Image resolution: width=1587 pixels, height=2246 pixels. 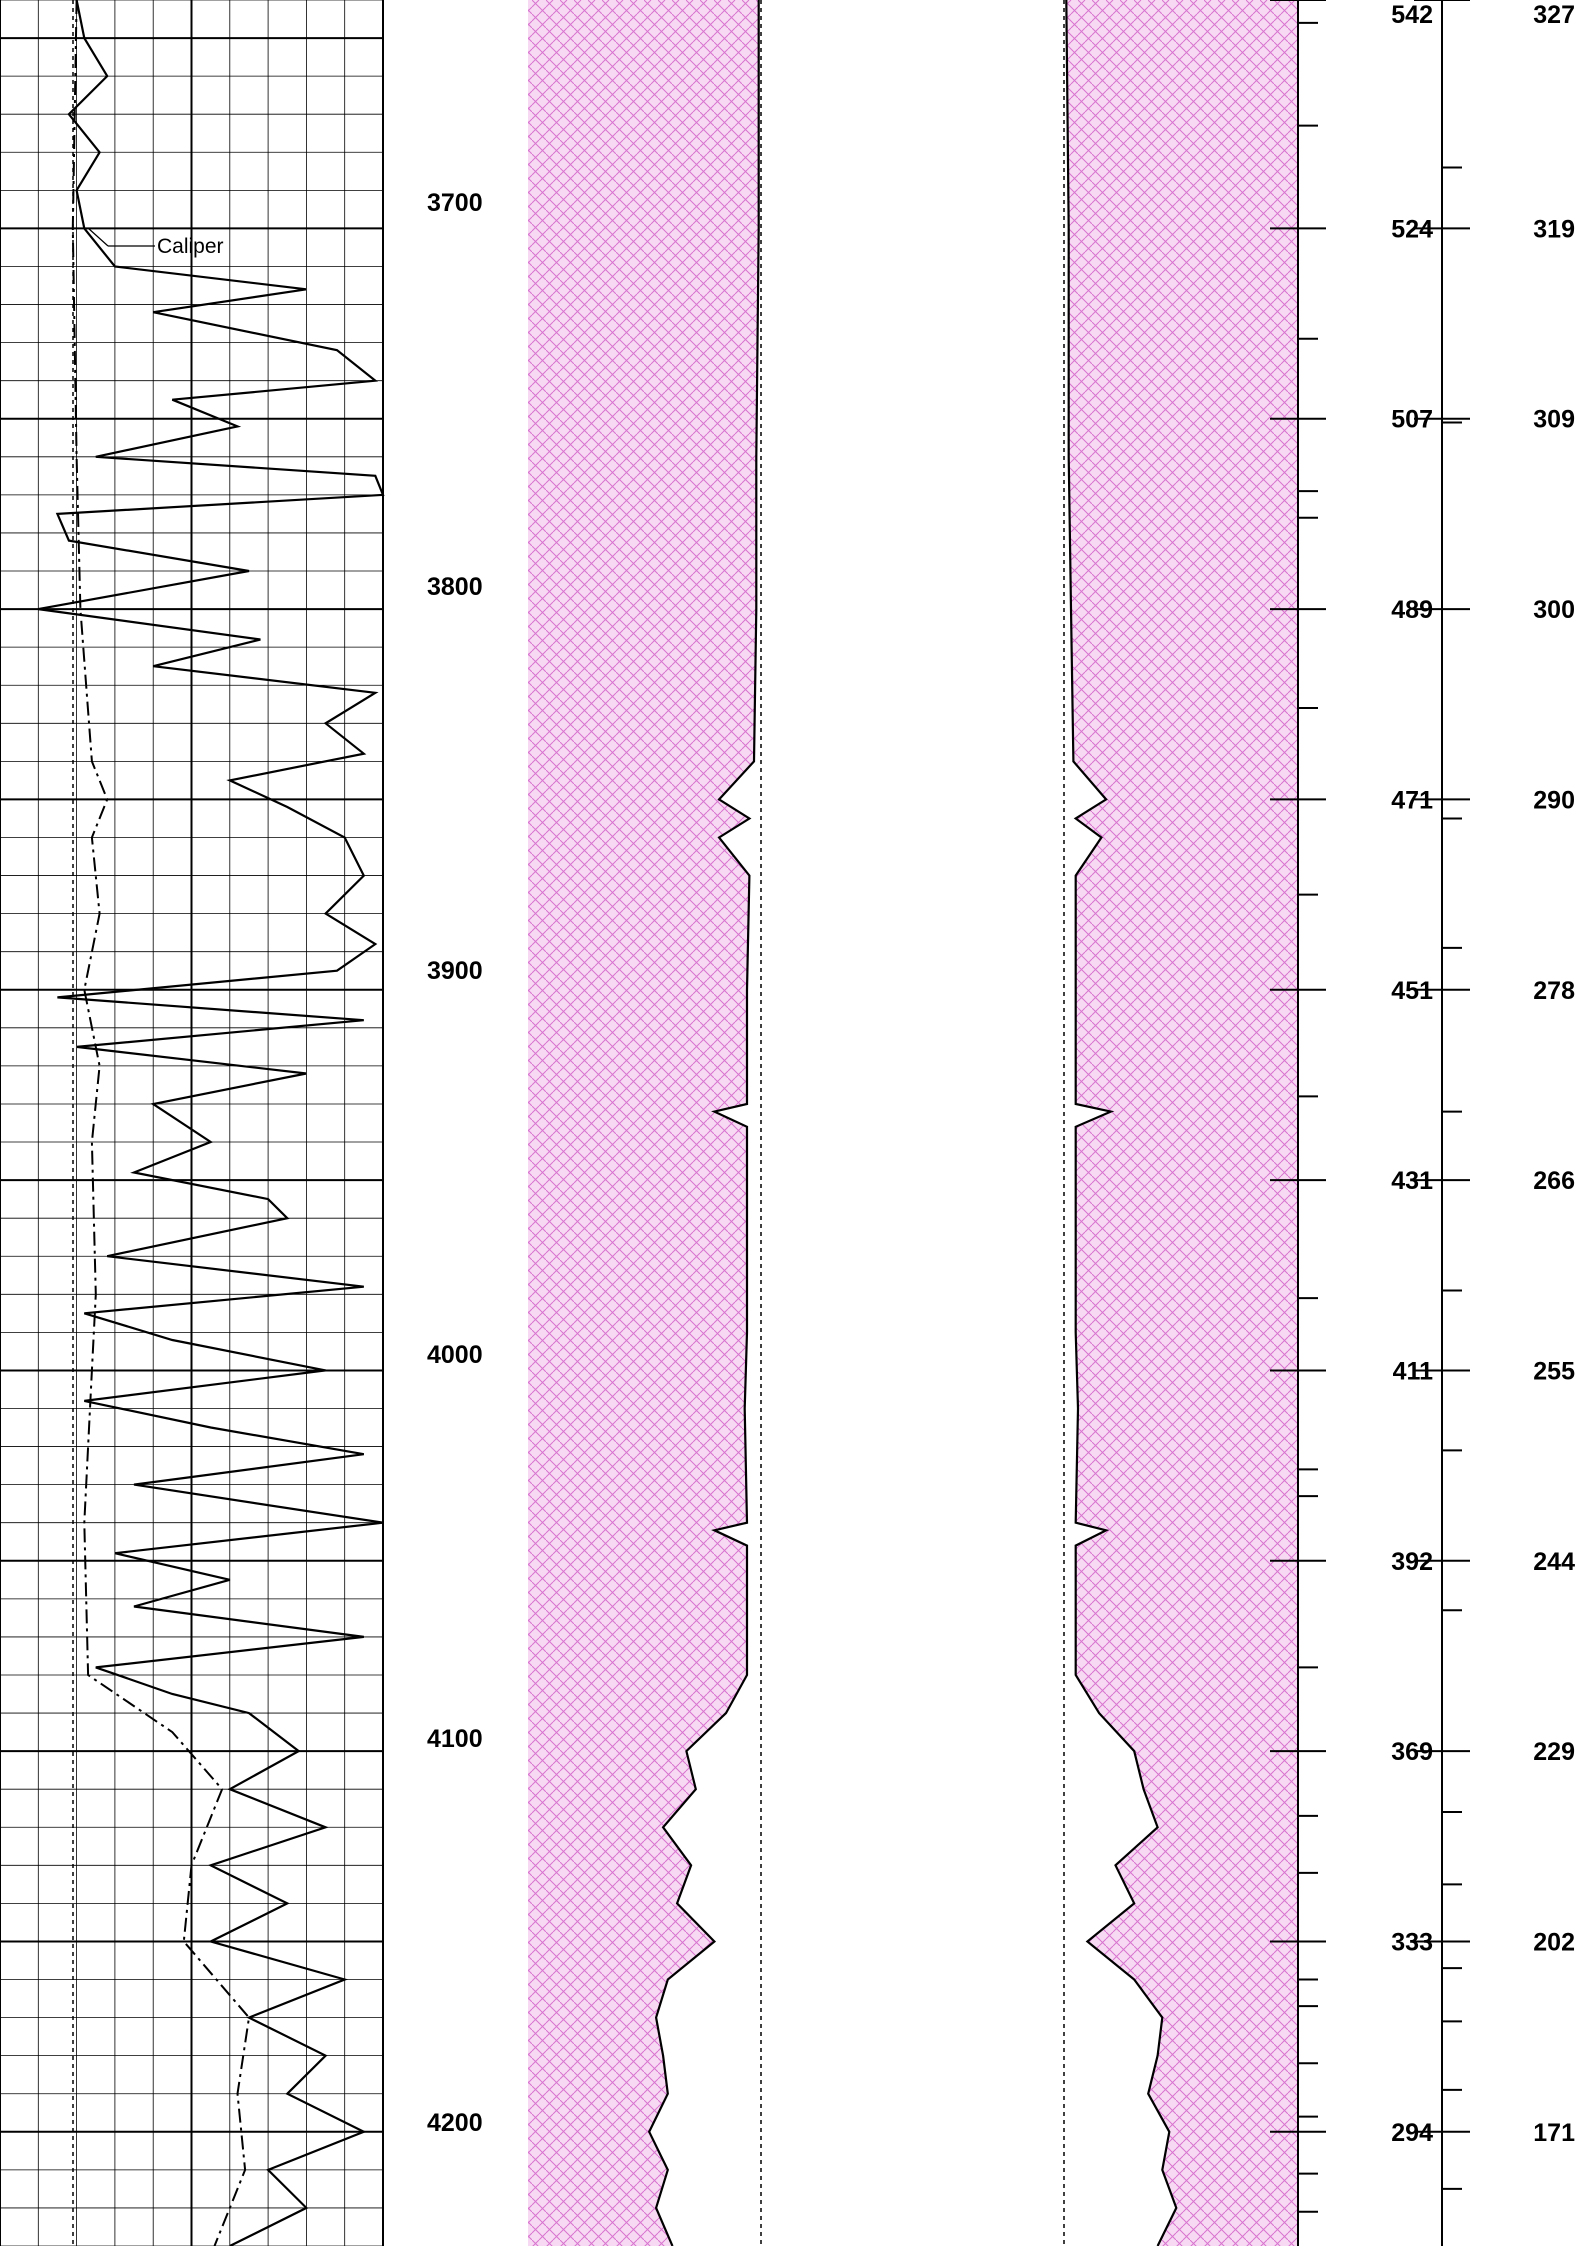 I want to click on scale-tick-label: 309, so click(x=1554, y=420).